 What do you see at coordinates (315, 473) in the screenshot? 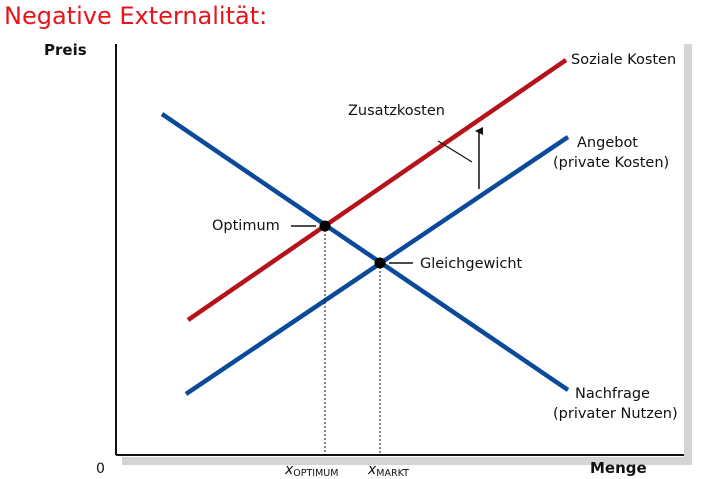
I see `x-optimum-tick-sub: OPTIMUM` at bounding box center [315, 473].